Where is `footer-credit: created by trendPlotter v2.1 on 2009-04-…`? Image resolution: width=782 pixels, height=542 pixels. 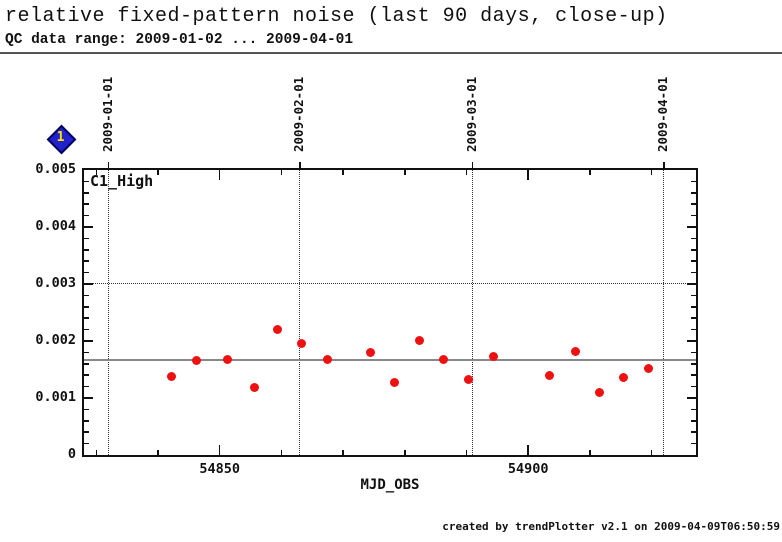 footer-credit: created by trendPlotter v2.1 on 2009-04-… is located at coordinates (611, 526).